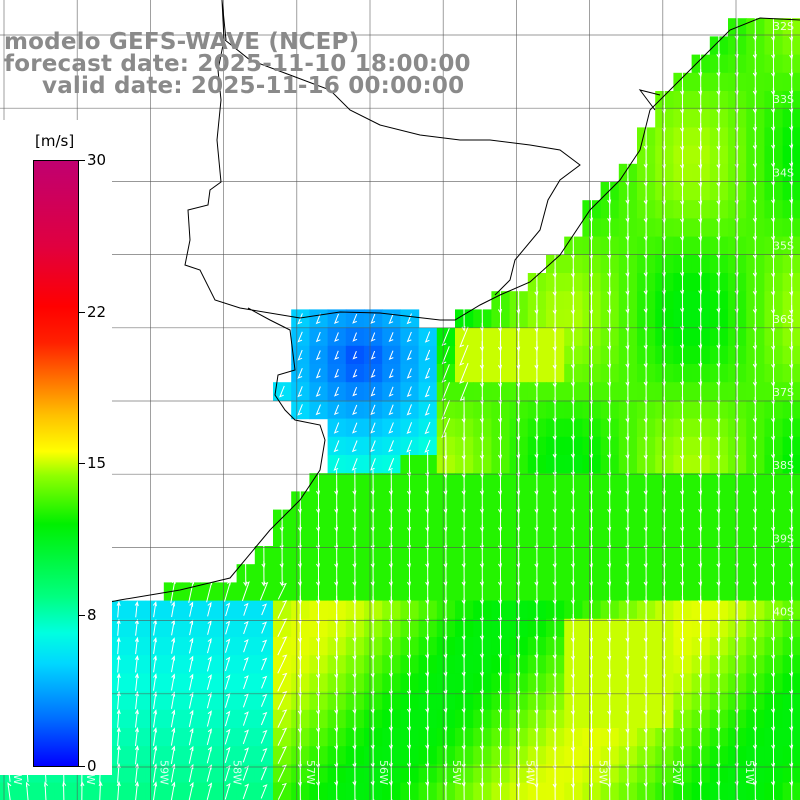 This screenshot has height=800, width=800. I want to click on longitude-labels: 61W60W59W58W57W56W55W54W53W52W51W, so click(383, 772).